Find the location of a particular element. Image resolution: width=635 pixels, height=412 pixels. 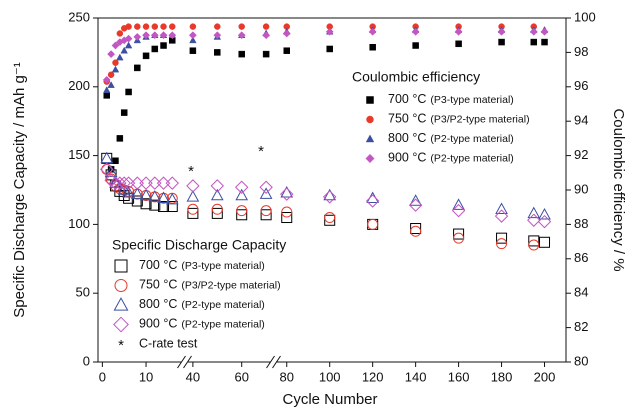

legend-name: 750 °C is located at coordinates (158, 285).